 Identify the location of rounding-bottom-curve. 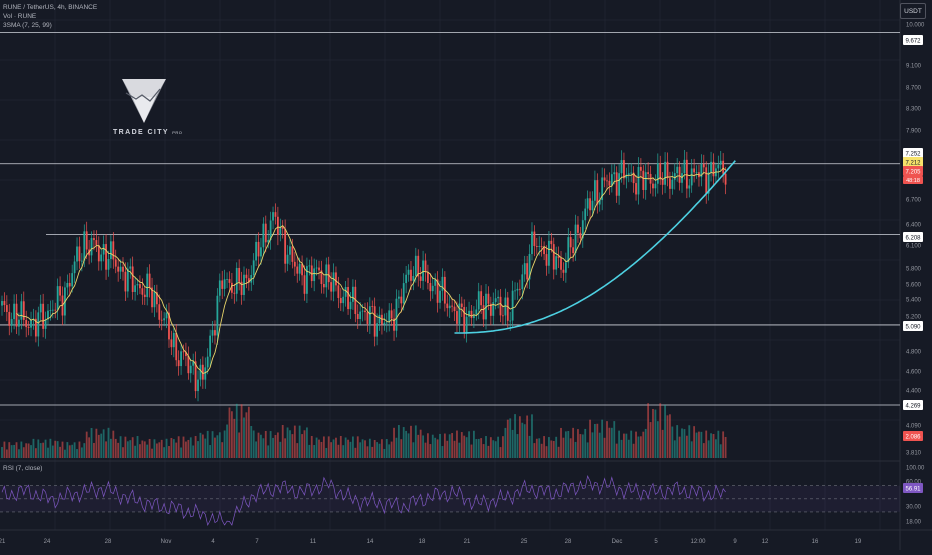
(595, 247).